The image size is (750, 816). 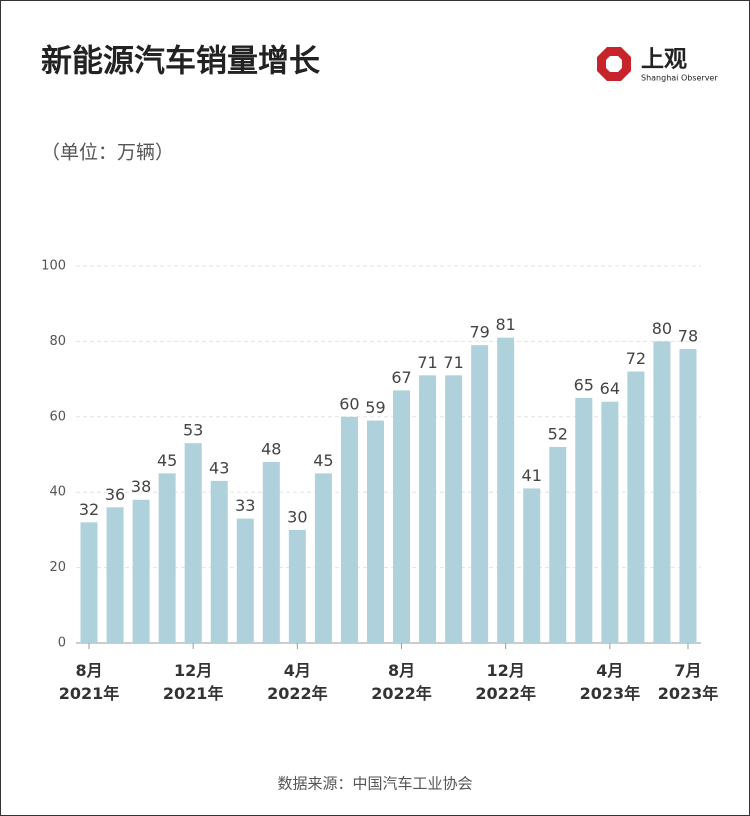 I want to click on y-tick-label: 100, so click(x=53, y=266).